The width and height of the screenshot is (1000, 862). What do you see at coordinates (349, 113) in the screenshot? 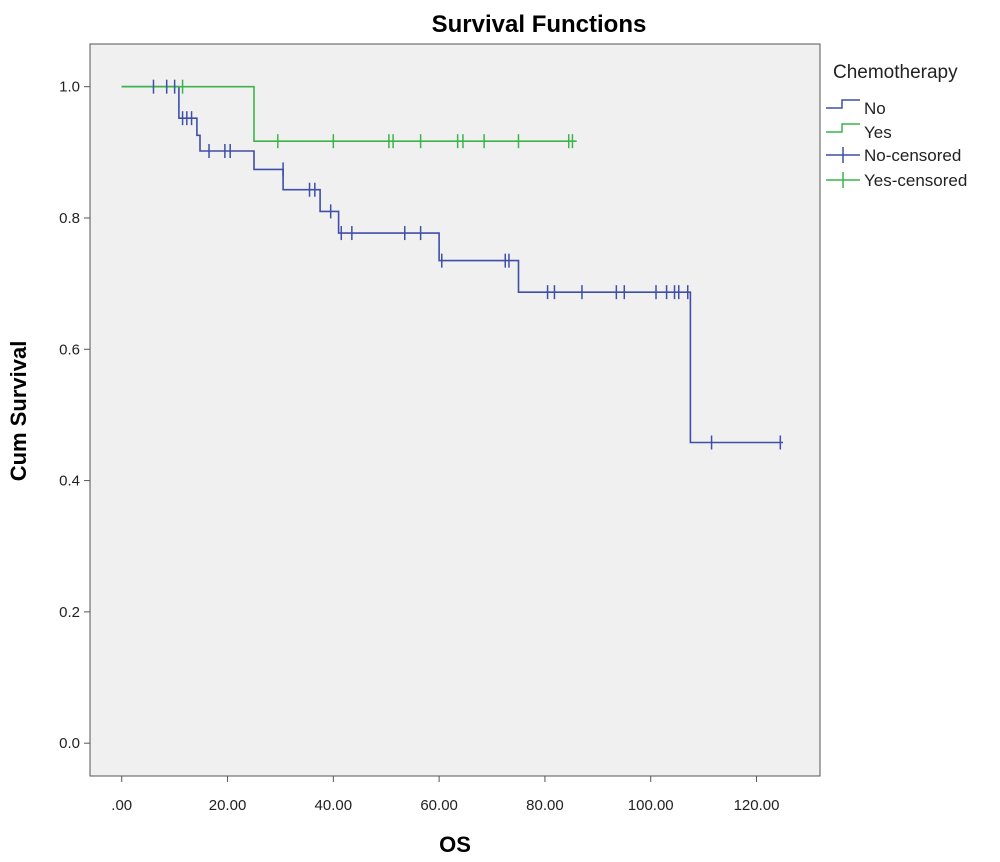
I see `series-yes-curve` at bounding box center [349, 113].